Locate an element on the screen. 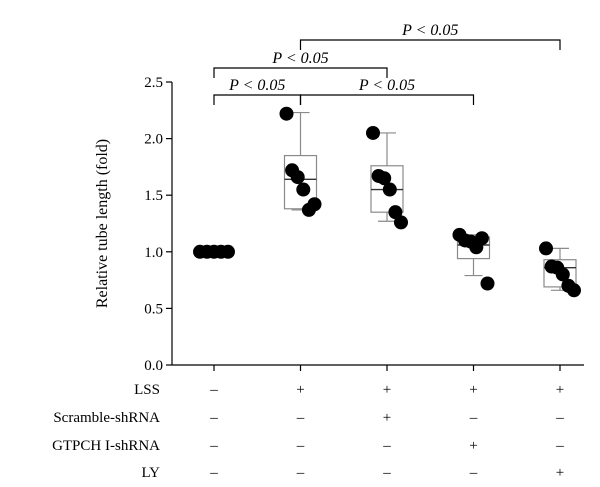 This screenshot has width=600, height=487. condition-label: Scramble-shRNA is located at coordinates (106, 418).